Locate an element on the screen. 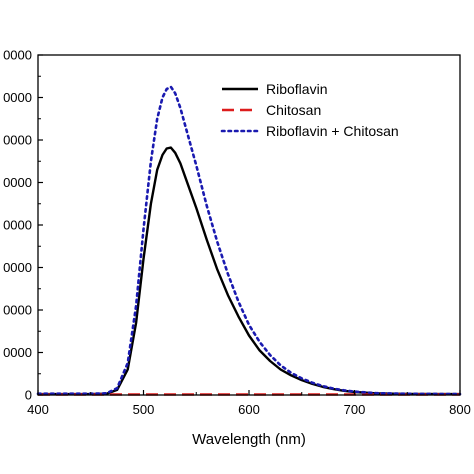 This screenshot has width=474, height=474. legend-label: Riboflavin is located at coordinates (296, 89).